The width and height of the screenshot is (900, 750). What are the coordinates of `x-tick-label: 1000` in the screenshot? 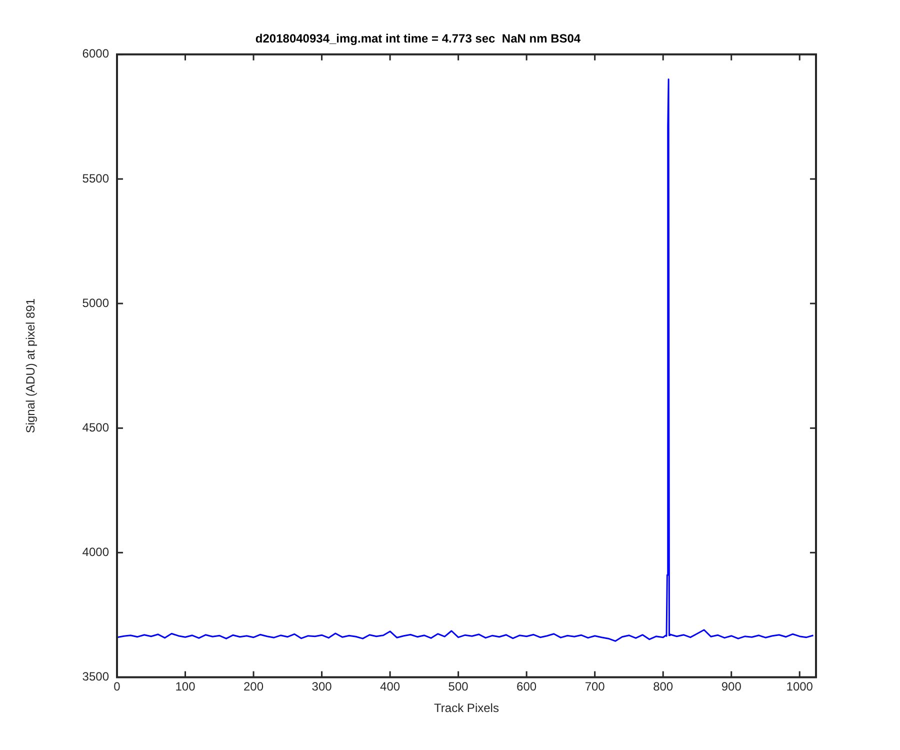 It's located at (800, 687).